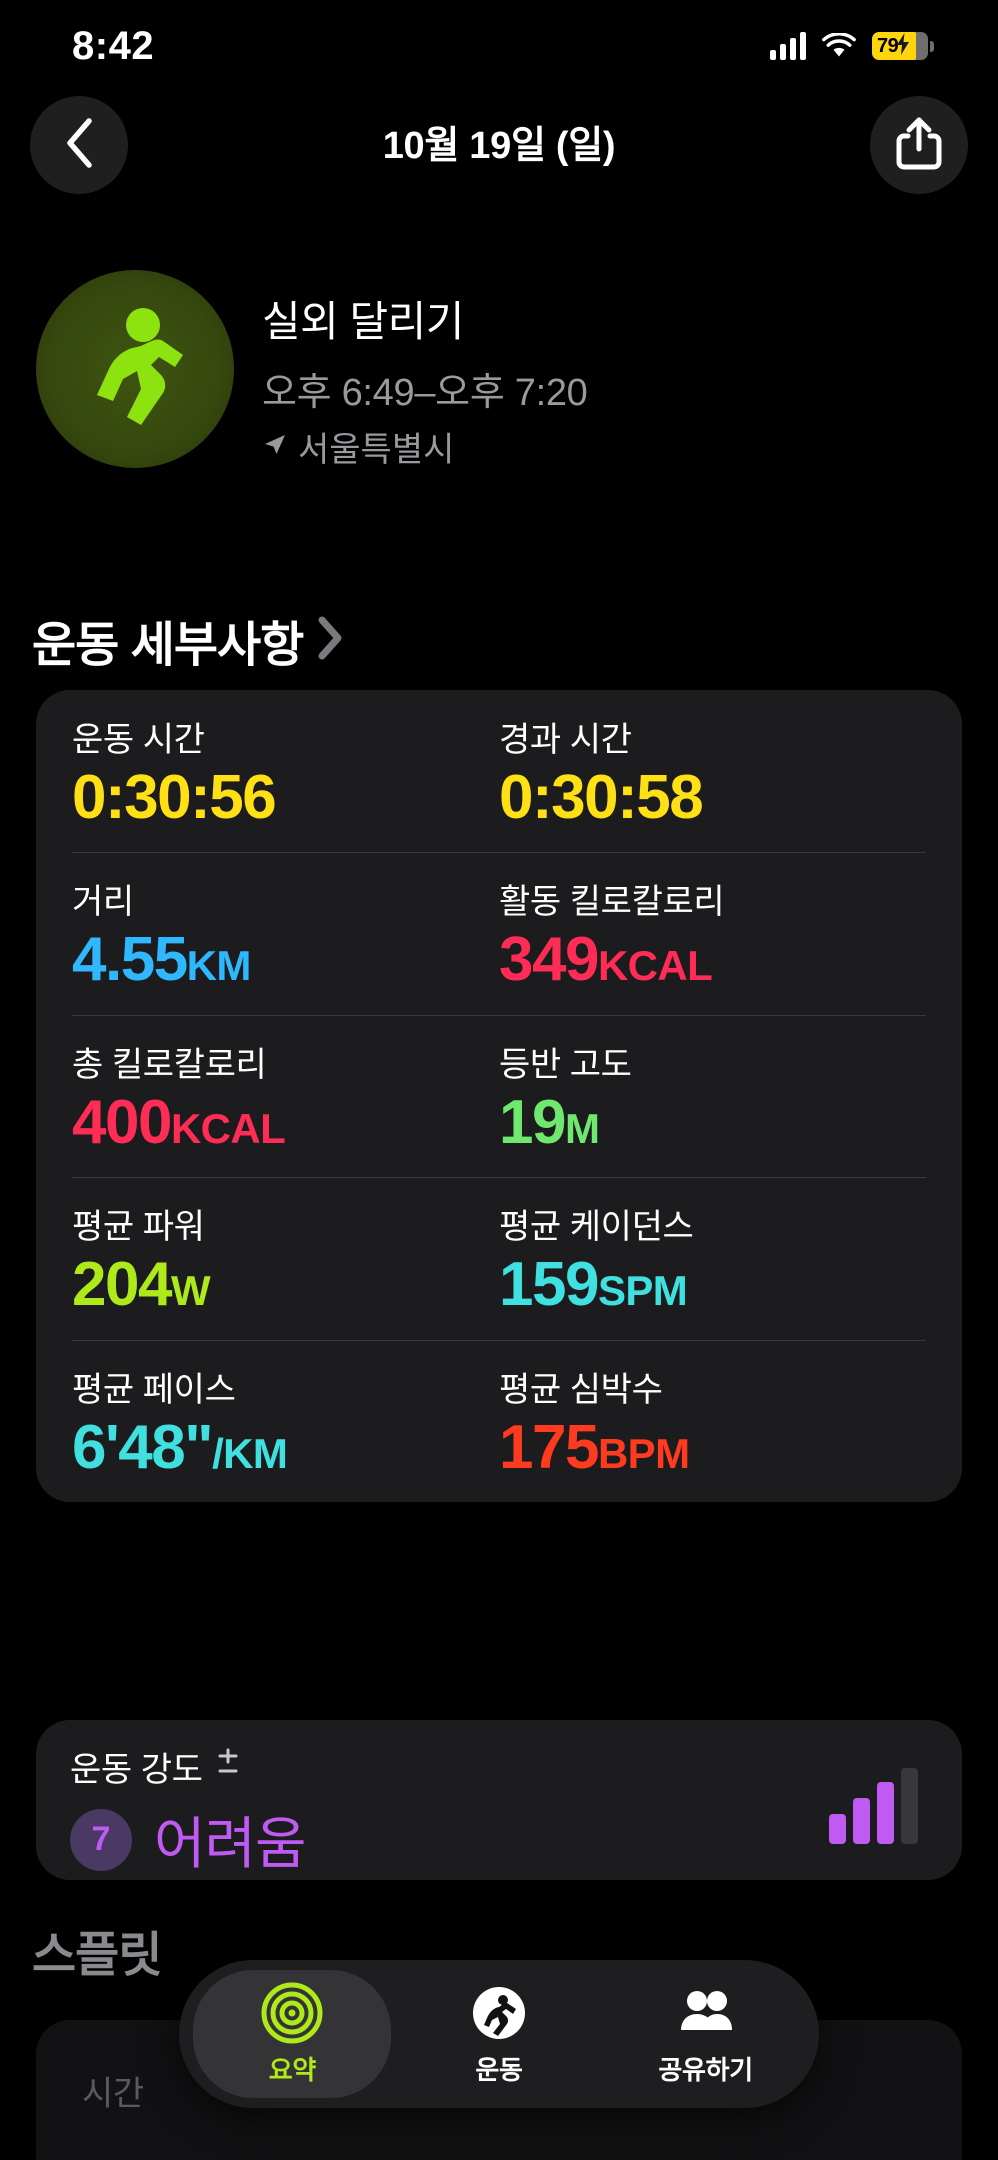 The width and height of the screenshot is (998, 2160). I want to click on stat-label: 운동 시간, so click(138, 740).